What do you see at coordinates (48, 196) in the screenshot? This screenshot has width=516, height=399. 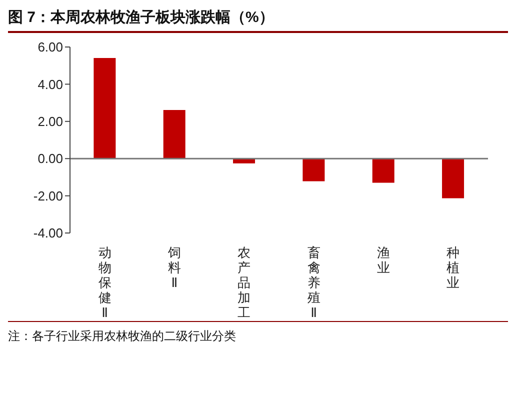 I see `y-tick-label: -2.00` at bounding box center [48, 196].